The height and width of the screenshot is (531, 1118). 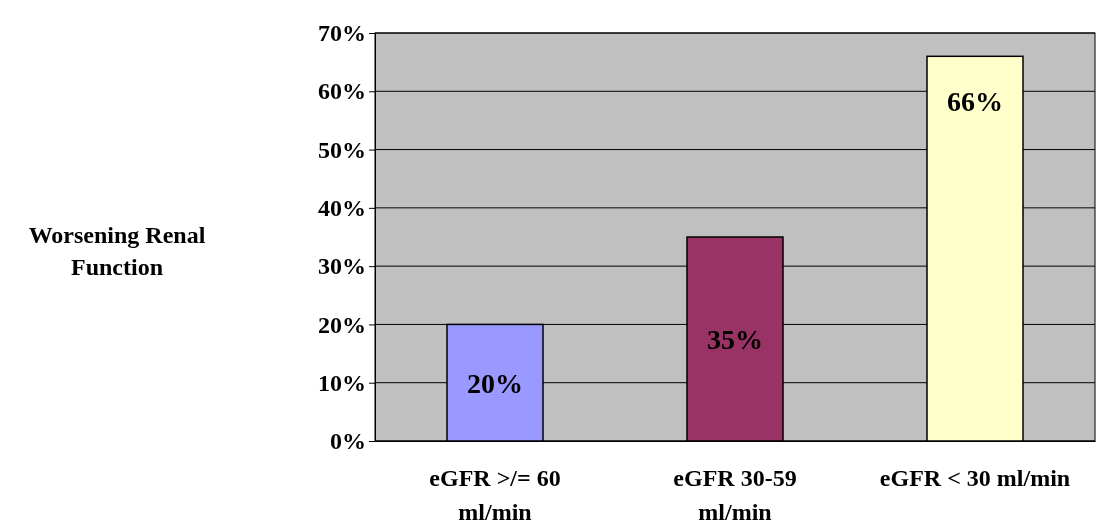 What do you see at coordinates (975, 478) in the screenshot?
I see `x-tick-label: eGFR < 30 ml/min` at bounding box center [975, 478].